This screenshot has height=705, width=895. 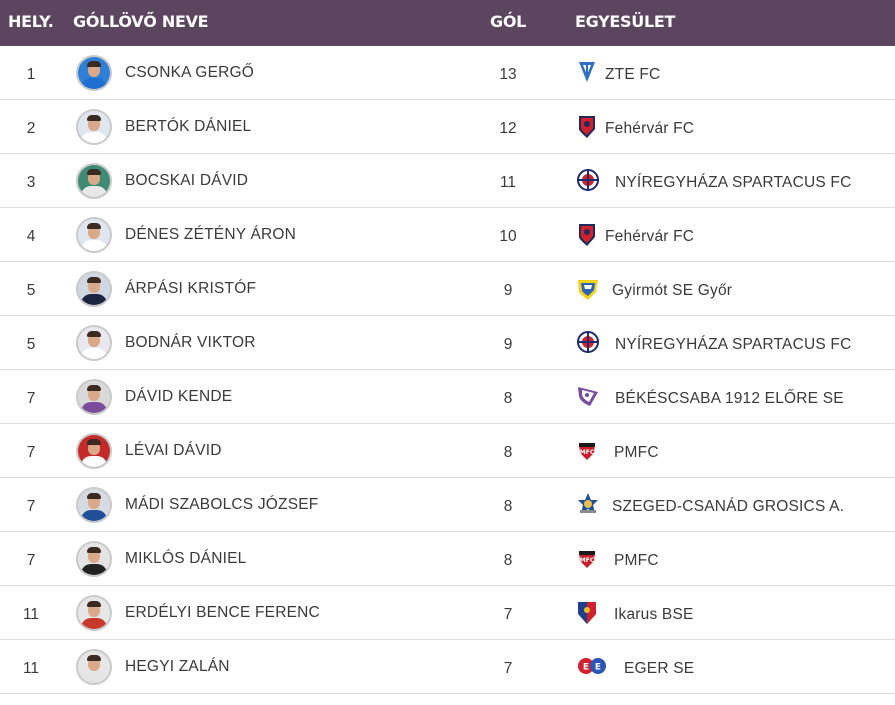 What do you see at coordinates (211, 234) in the screenshot?
I see `player-name: DÉNES ZÉTÉNY ÁRON` at bounding box center [211, 234].